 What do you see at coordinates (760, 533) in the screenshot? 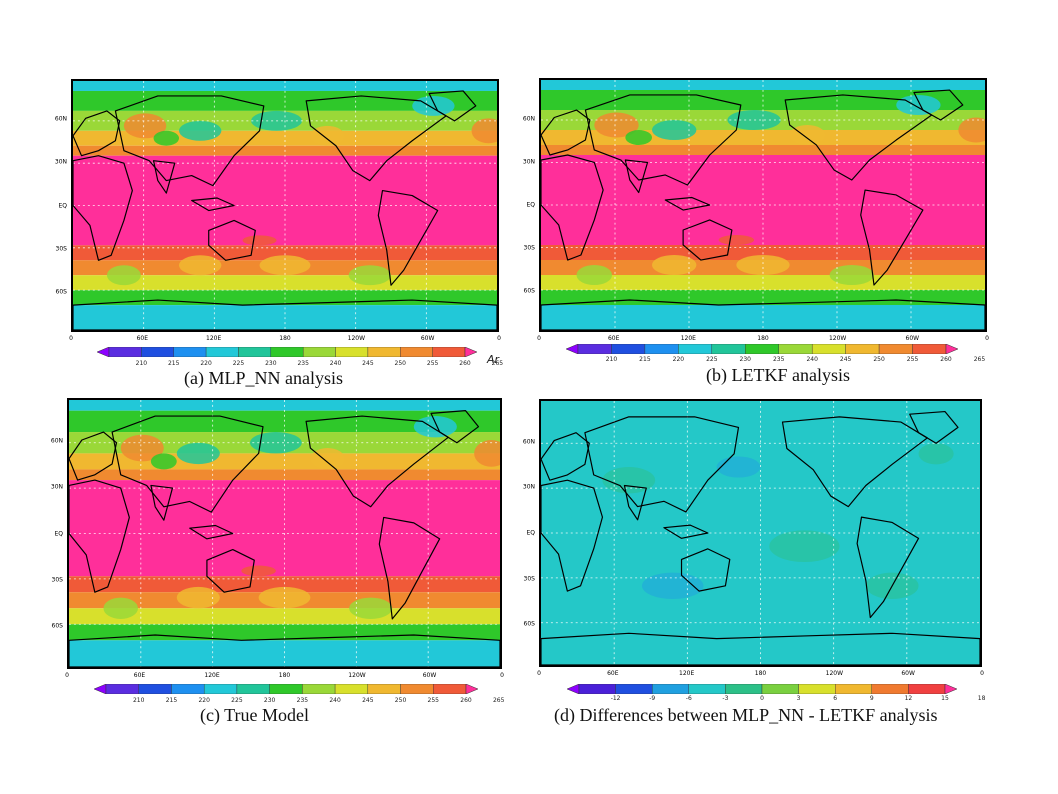
I see `map-d-svg` at bounding box center [760, 533].